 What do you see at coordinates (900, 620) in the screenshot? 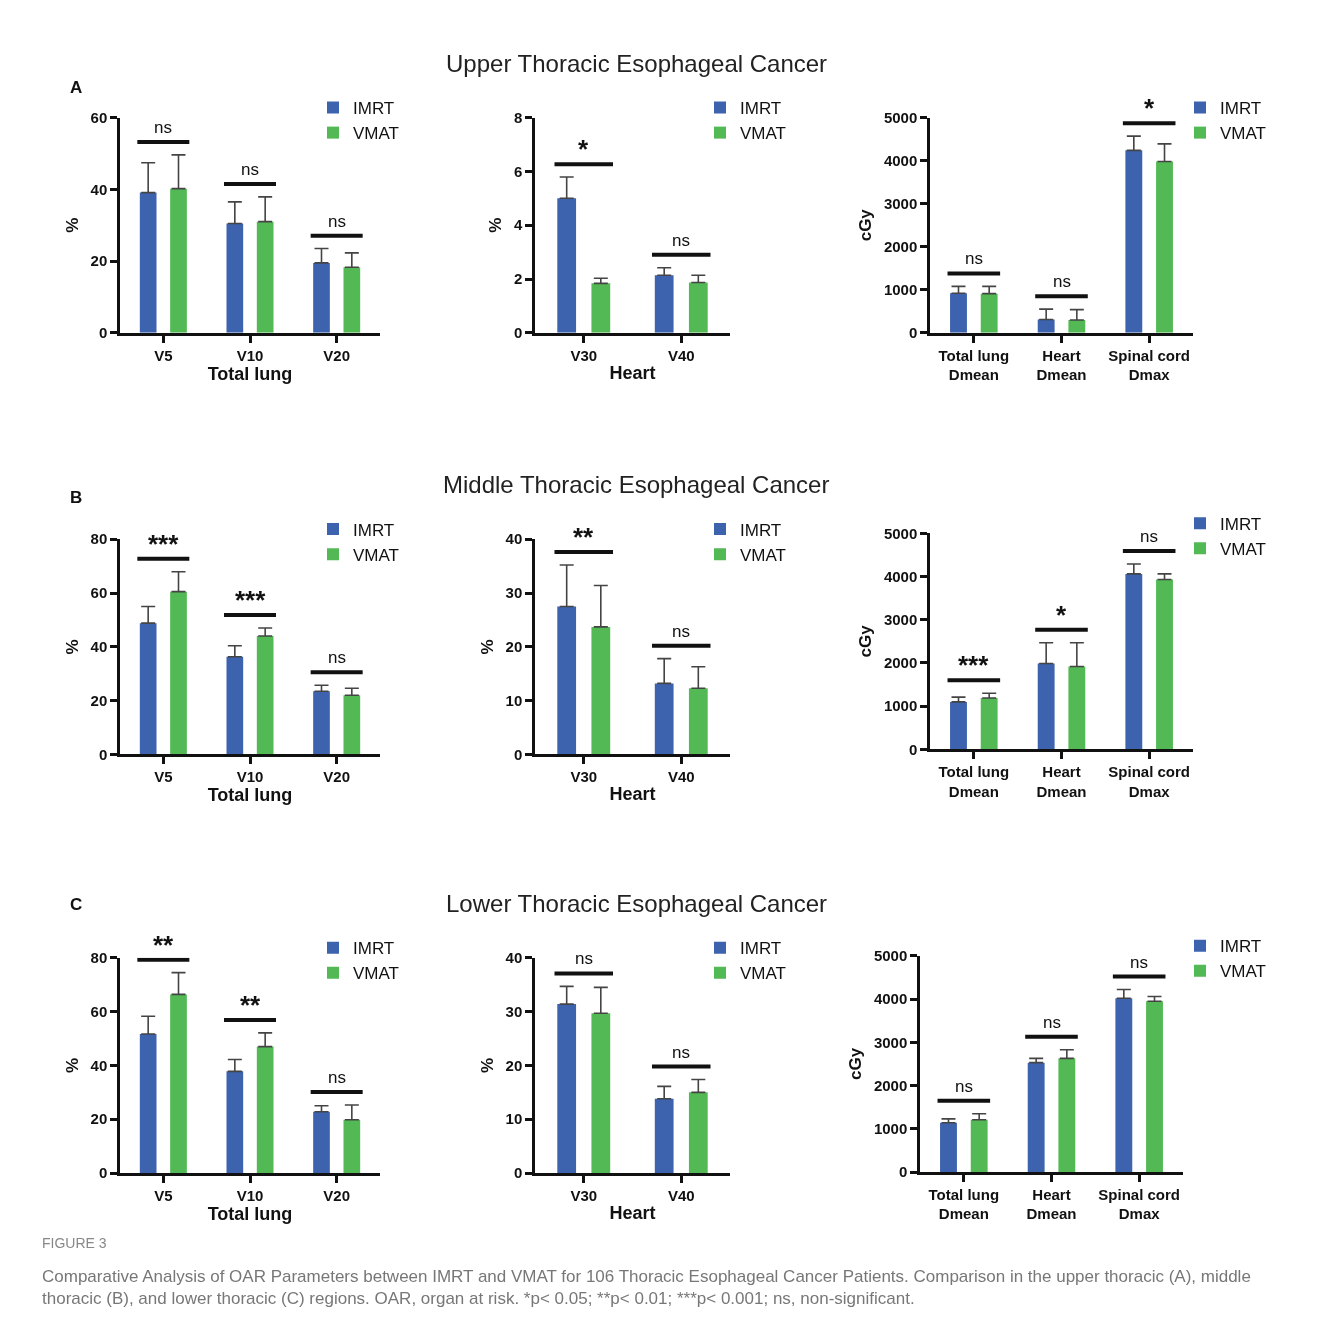
I see `y-tick-label: 3000` at bounding box center [900, 620].